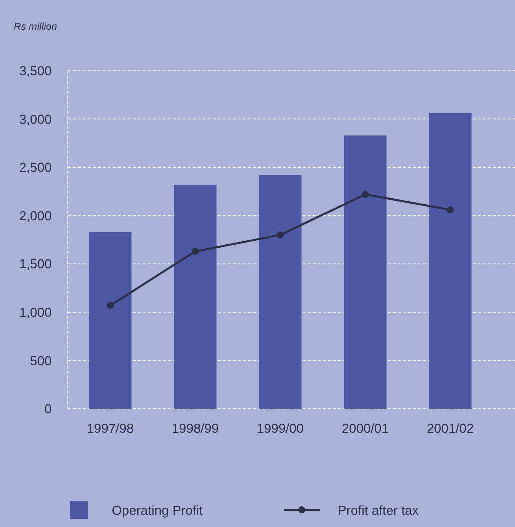 The height and width of the screenshot is (527, 515). Describe the element at coordinates (35, 216) in the screenshot. I see `y-tick-label: 2,000` at that location.